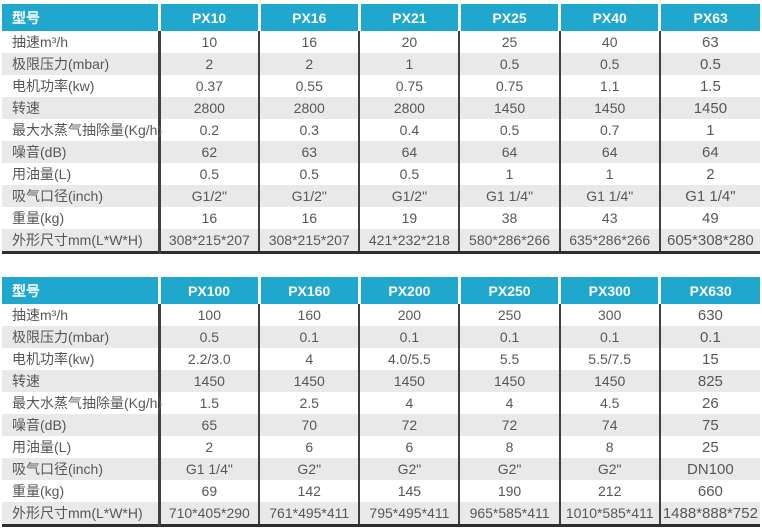 This screenshot has width=762, height=531. What do you see at coordinates (409, 359) in the screenshot?
I see `spec-value-cell: 4.0/5.5` at bounding box center [409, 359].